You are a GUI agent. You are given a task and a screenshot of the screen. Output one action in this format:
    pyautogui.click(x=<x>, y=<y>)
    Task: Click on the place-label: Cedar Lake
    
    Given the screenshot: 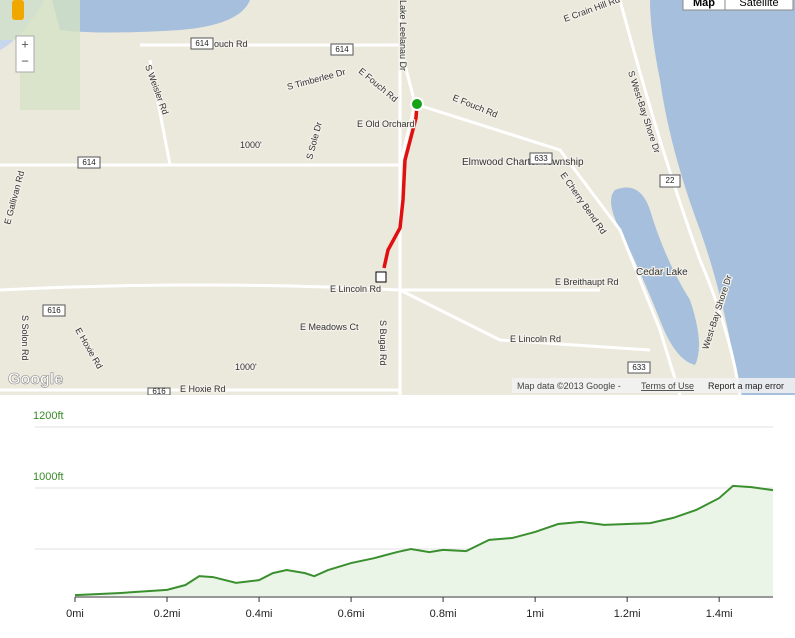 What is the action you would take?
    pyautogui.click(x=662, y=272)
    